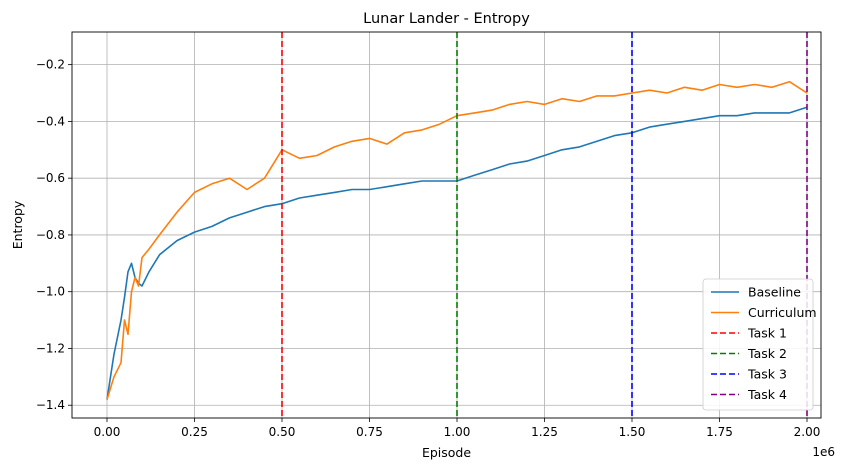  Describe the element at coordinates (50, 405) in the screenshot. I see `y-tick-label: −1.4` at that location.